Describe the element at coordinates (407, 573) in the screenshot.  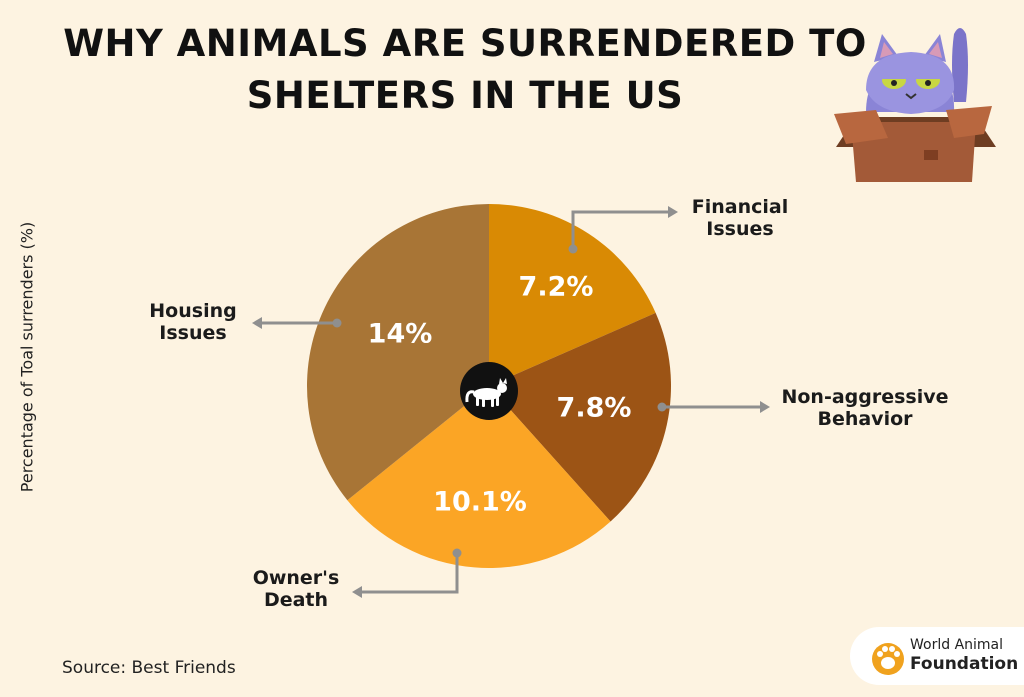
I see `leader-line-owners-death` at that location.